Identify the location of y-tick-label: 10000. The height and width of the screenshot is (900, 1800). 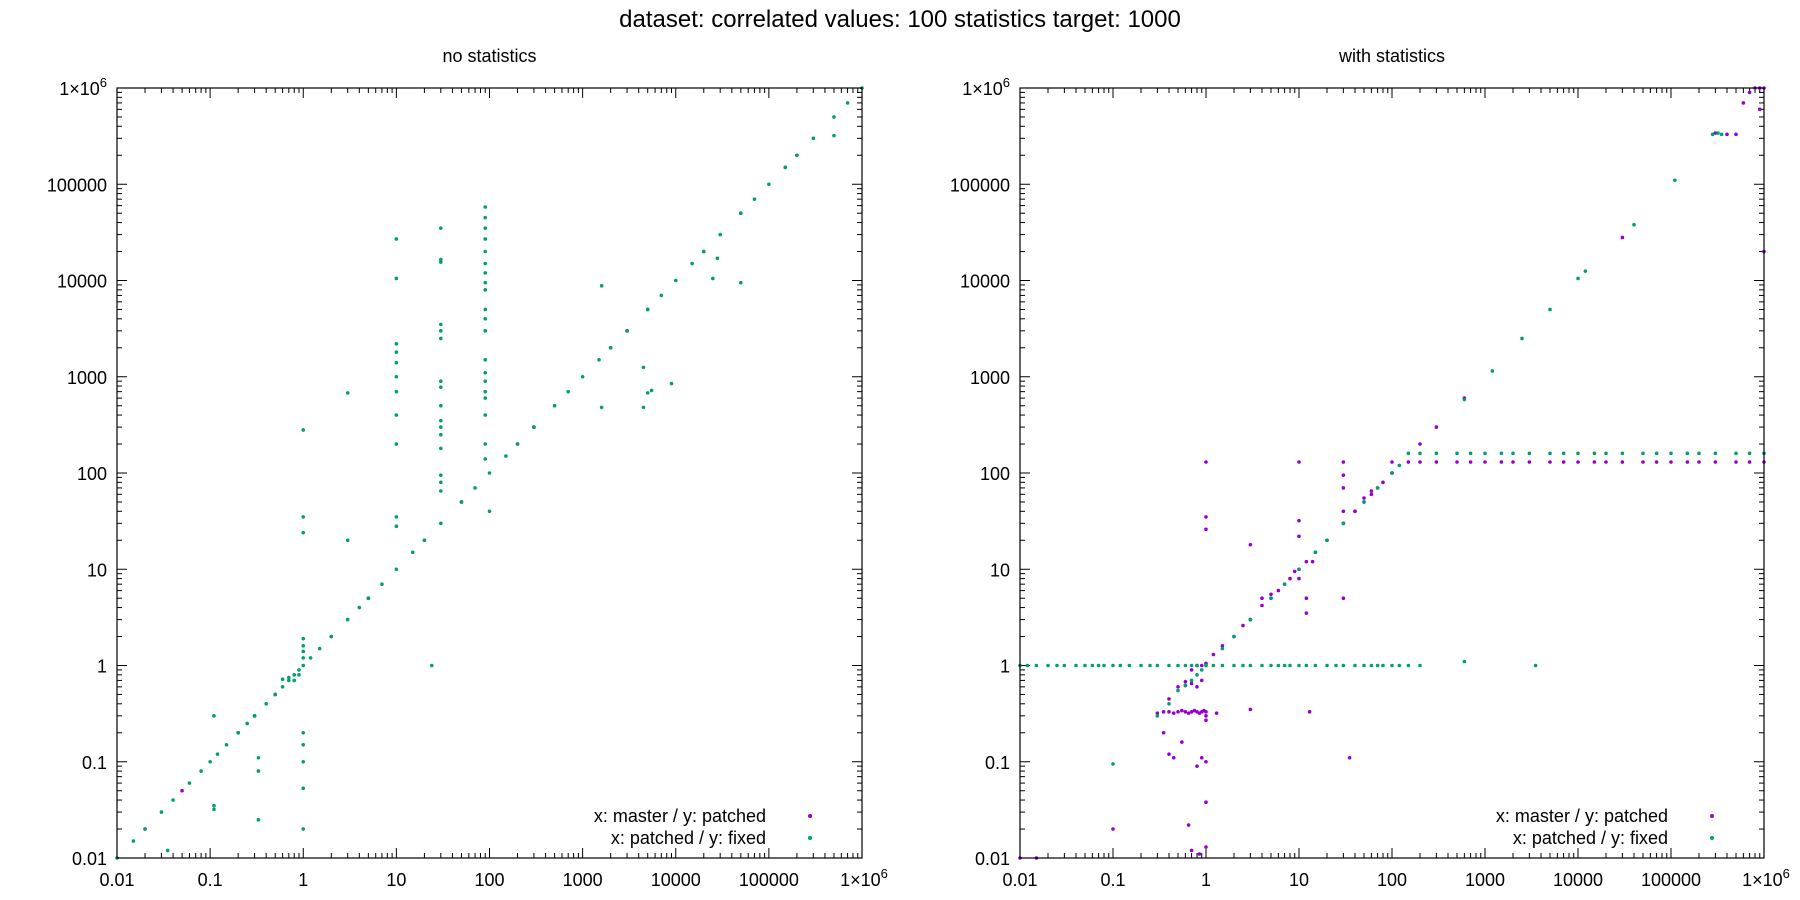
(985, 282).